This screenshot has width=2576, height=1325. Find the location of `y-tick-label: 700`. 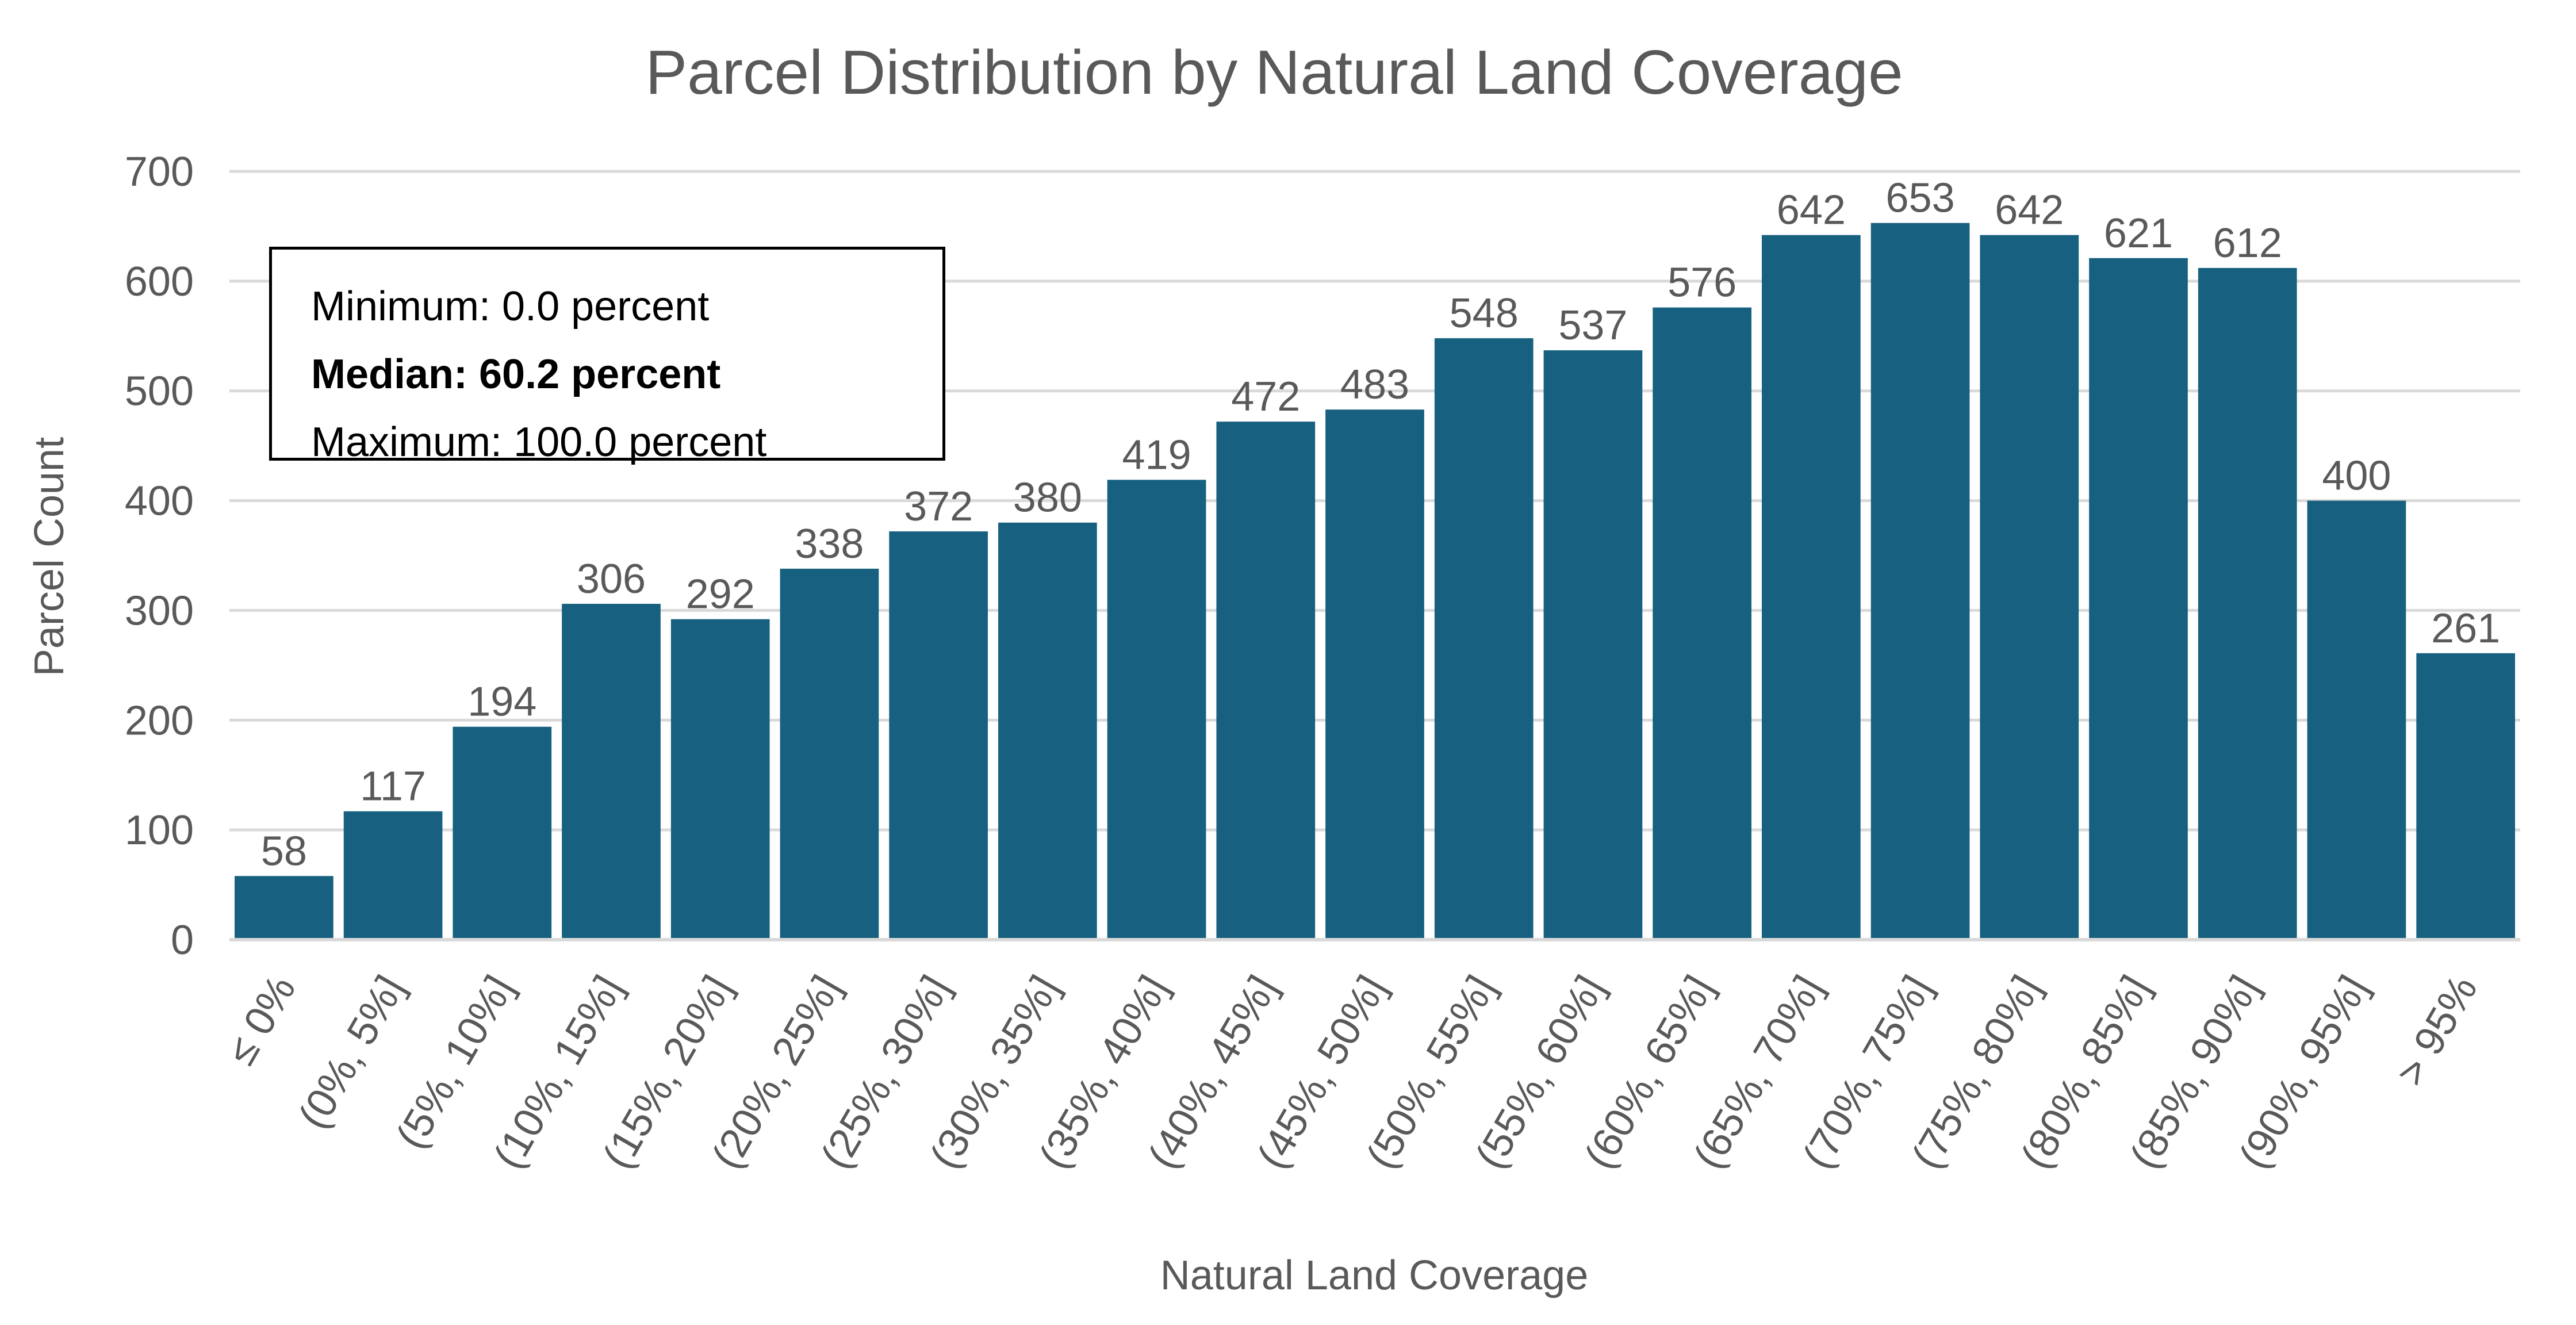

y-tick-label: 700 is located at coordinates (159, 172).